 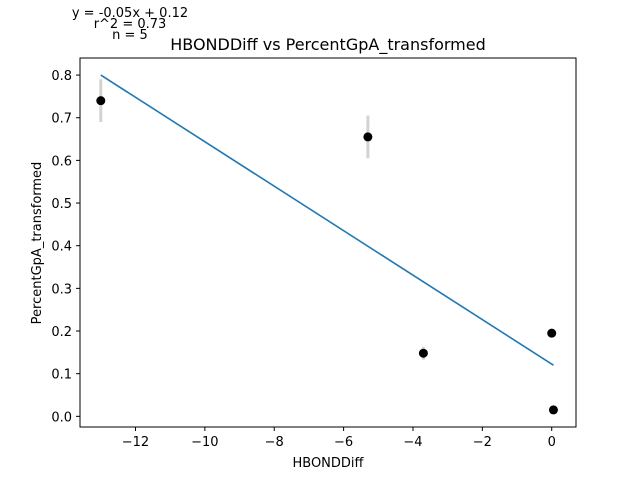 I want to click on x-tick-label: −12, so click(x=135, y=442).